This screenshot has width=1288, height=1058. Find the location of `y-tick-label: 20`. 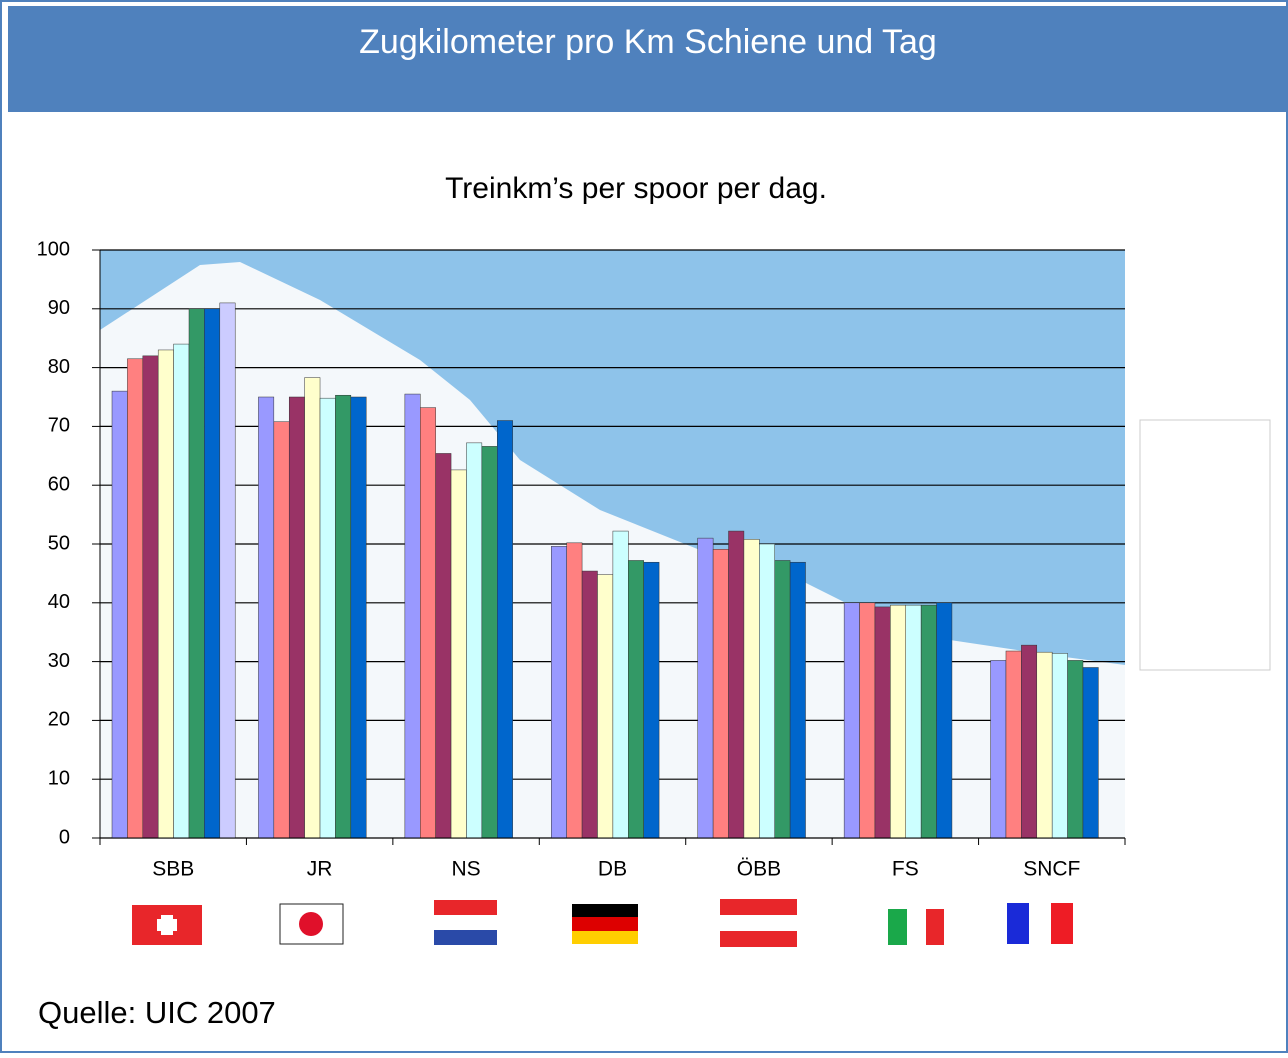

y-tick-label: 20 is located at coordinates (59, 720).